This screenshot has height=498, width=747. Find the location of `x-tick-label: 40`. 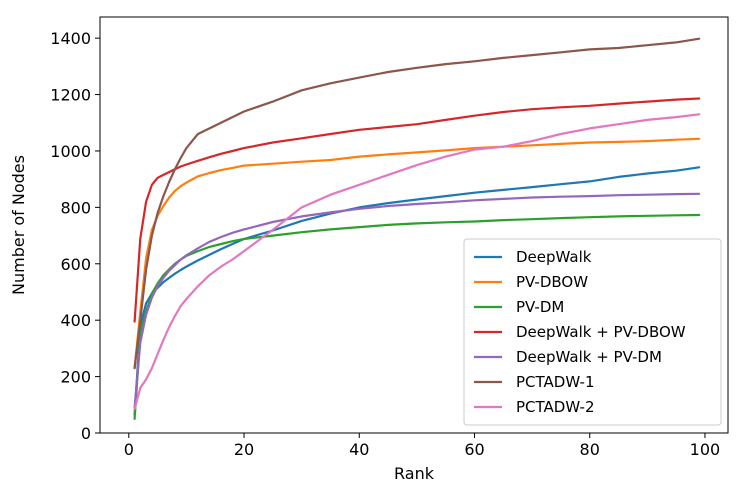

x-tick-label: 40 is located at coordinates (359, 449).